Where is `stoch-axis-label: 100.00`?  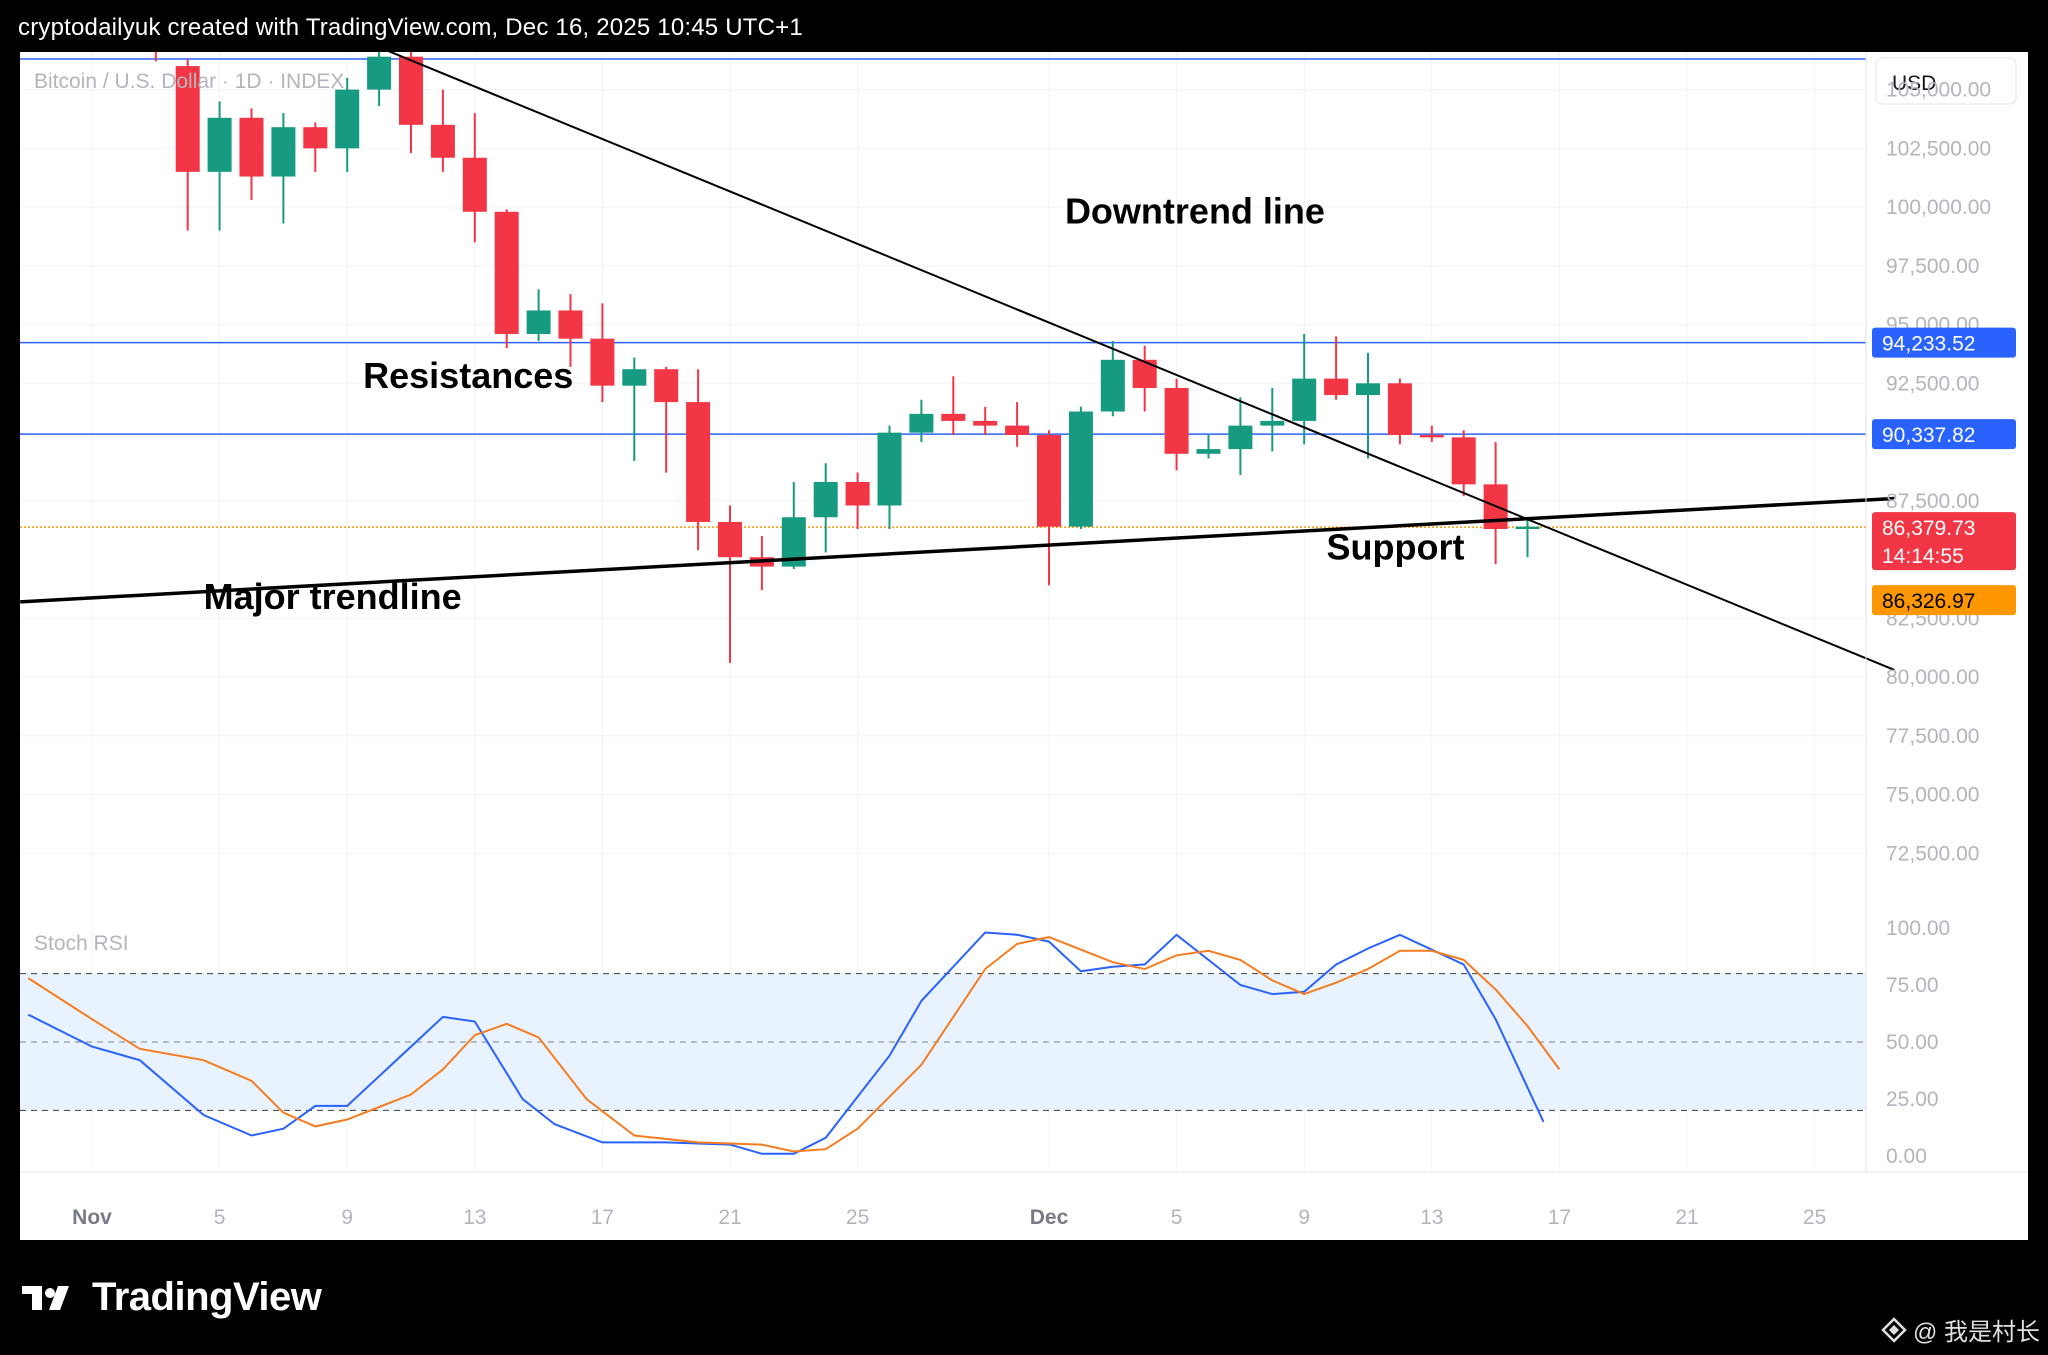
stoch-axis-label: 100.00 is located at coordinates (1918, 928).